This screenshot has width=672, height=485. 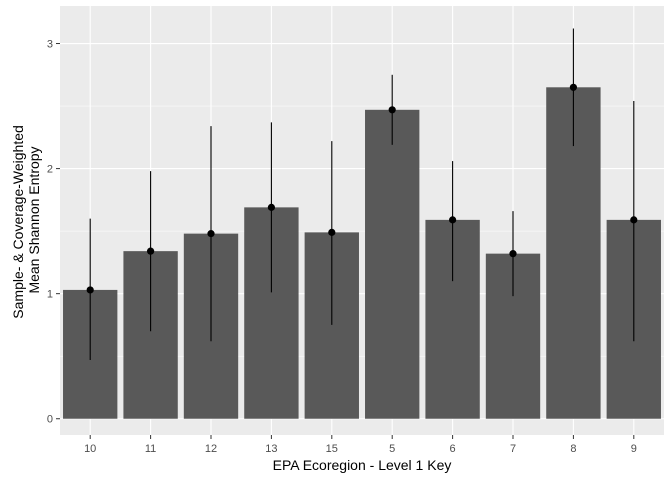 I want to click on x-tick-label: 8, so click(x=573, y=449).